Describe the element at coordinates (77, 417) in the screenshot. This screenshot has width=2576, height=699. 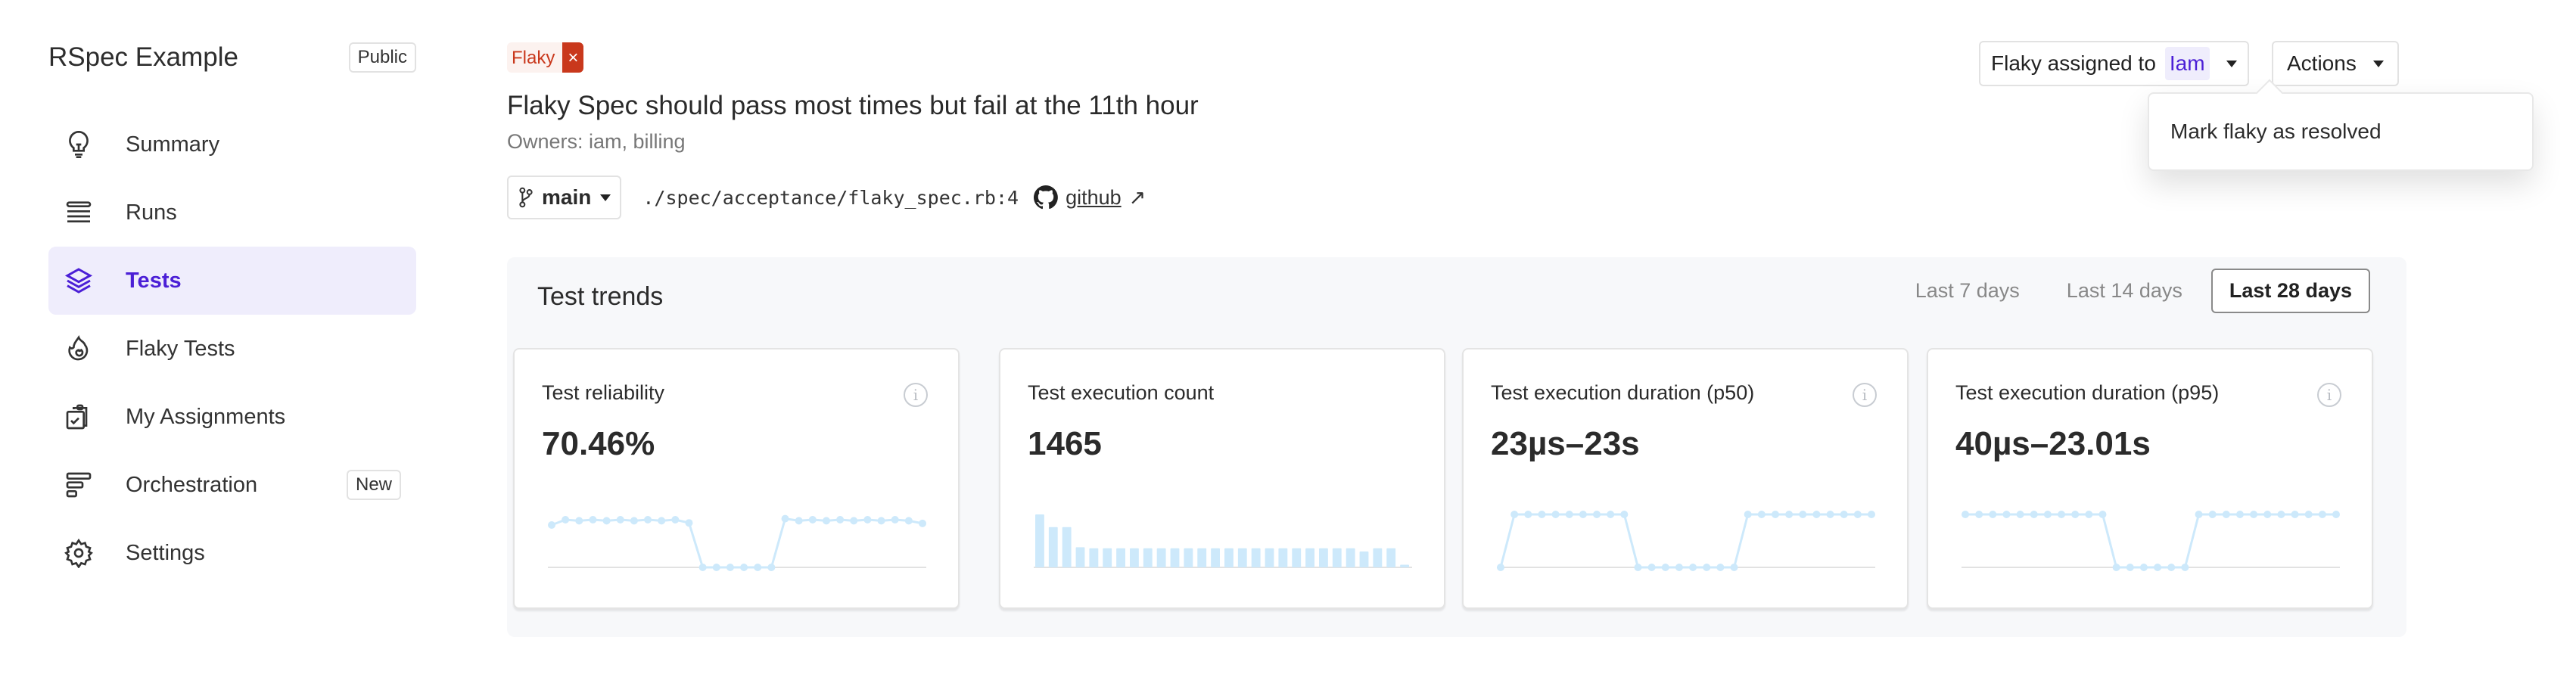
I see `clipboard-check-icon` at that location.